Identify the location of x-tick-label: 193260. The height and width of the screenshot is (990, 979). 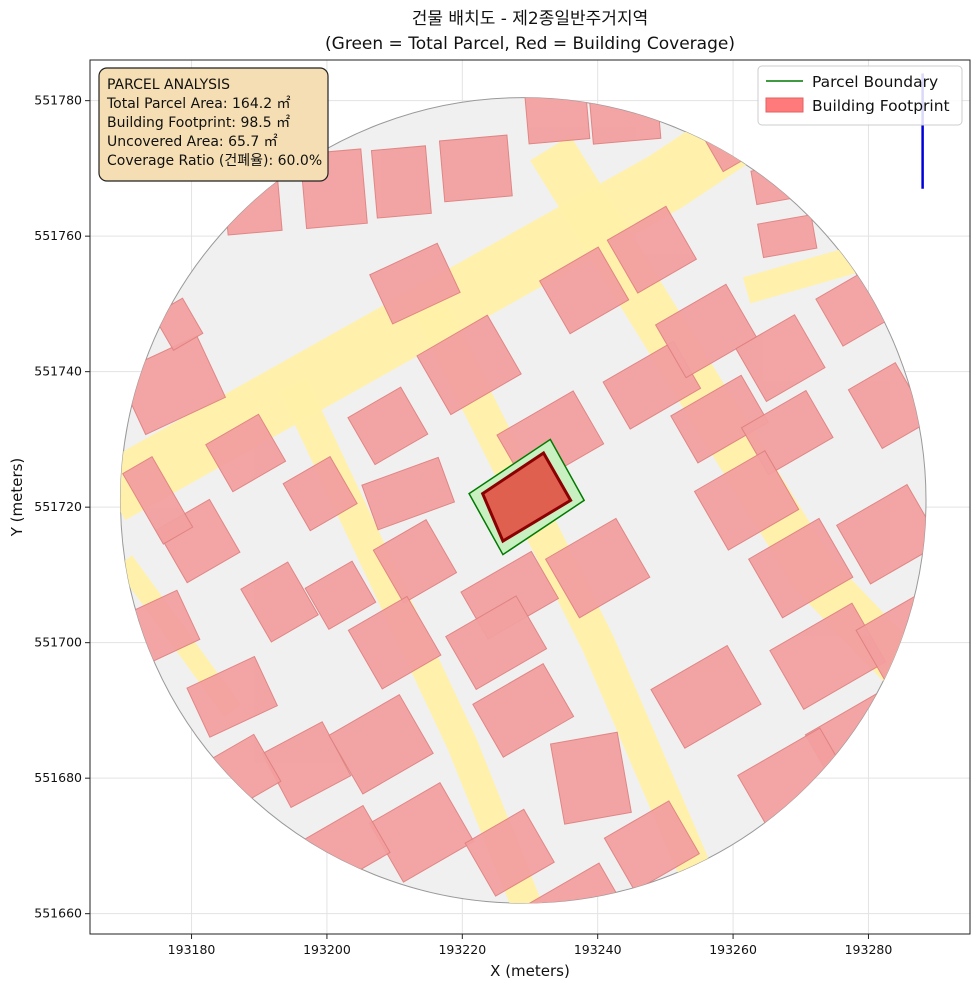
(733, 949).